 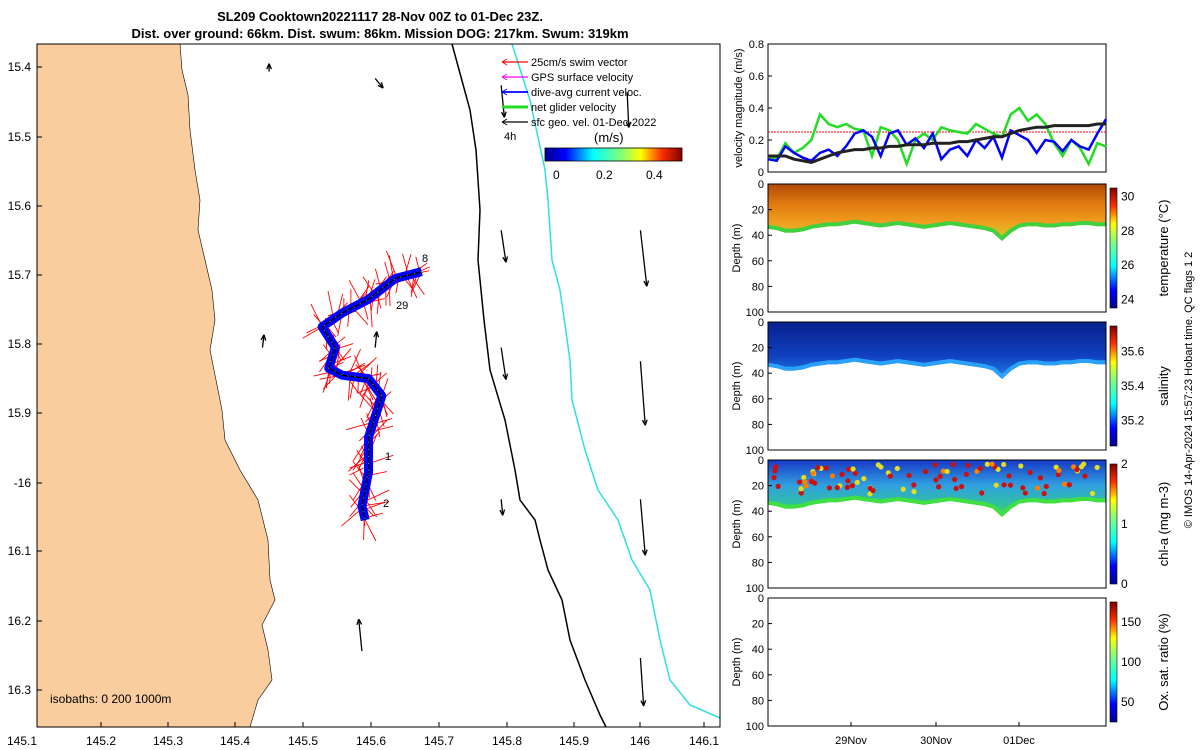 I want to click on velocity-ylabel: velocity magnitude (m/s), so click(x=739, y=107).